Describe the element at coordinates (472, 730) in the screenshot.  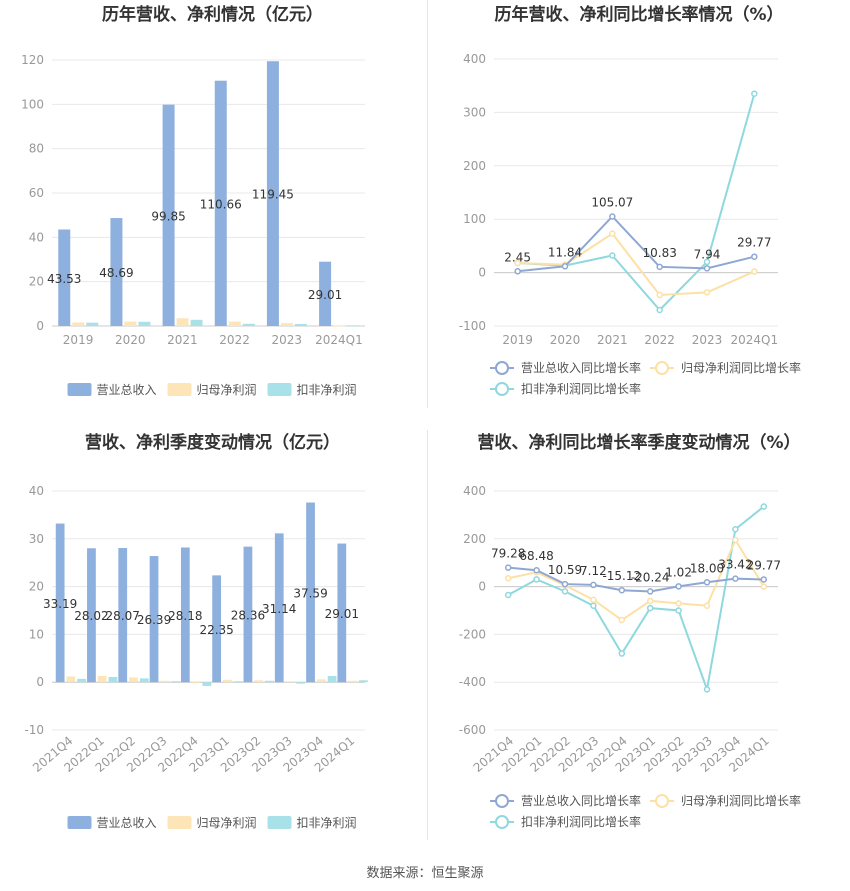
I see `y-tick-label: -600` at that location.